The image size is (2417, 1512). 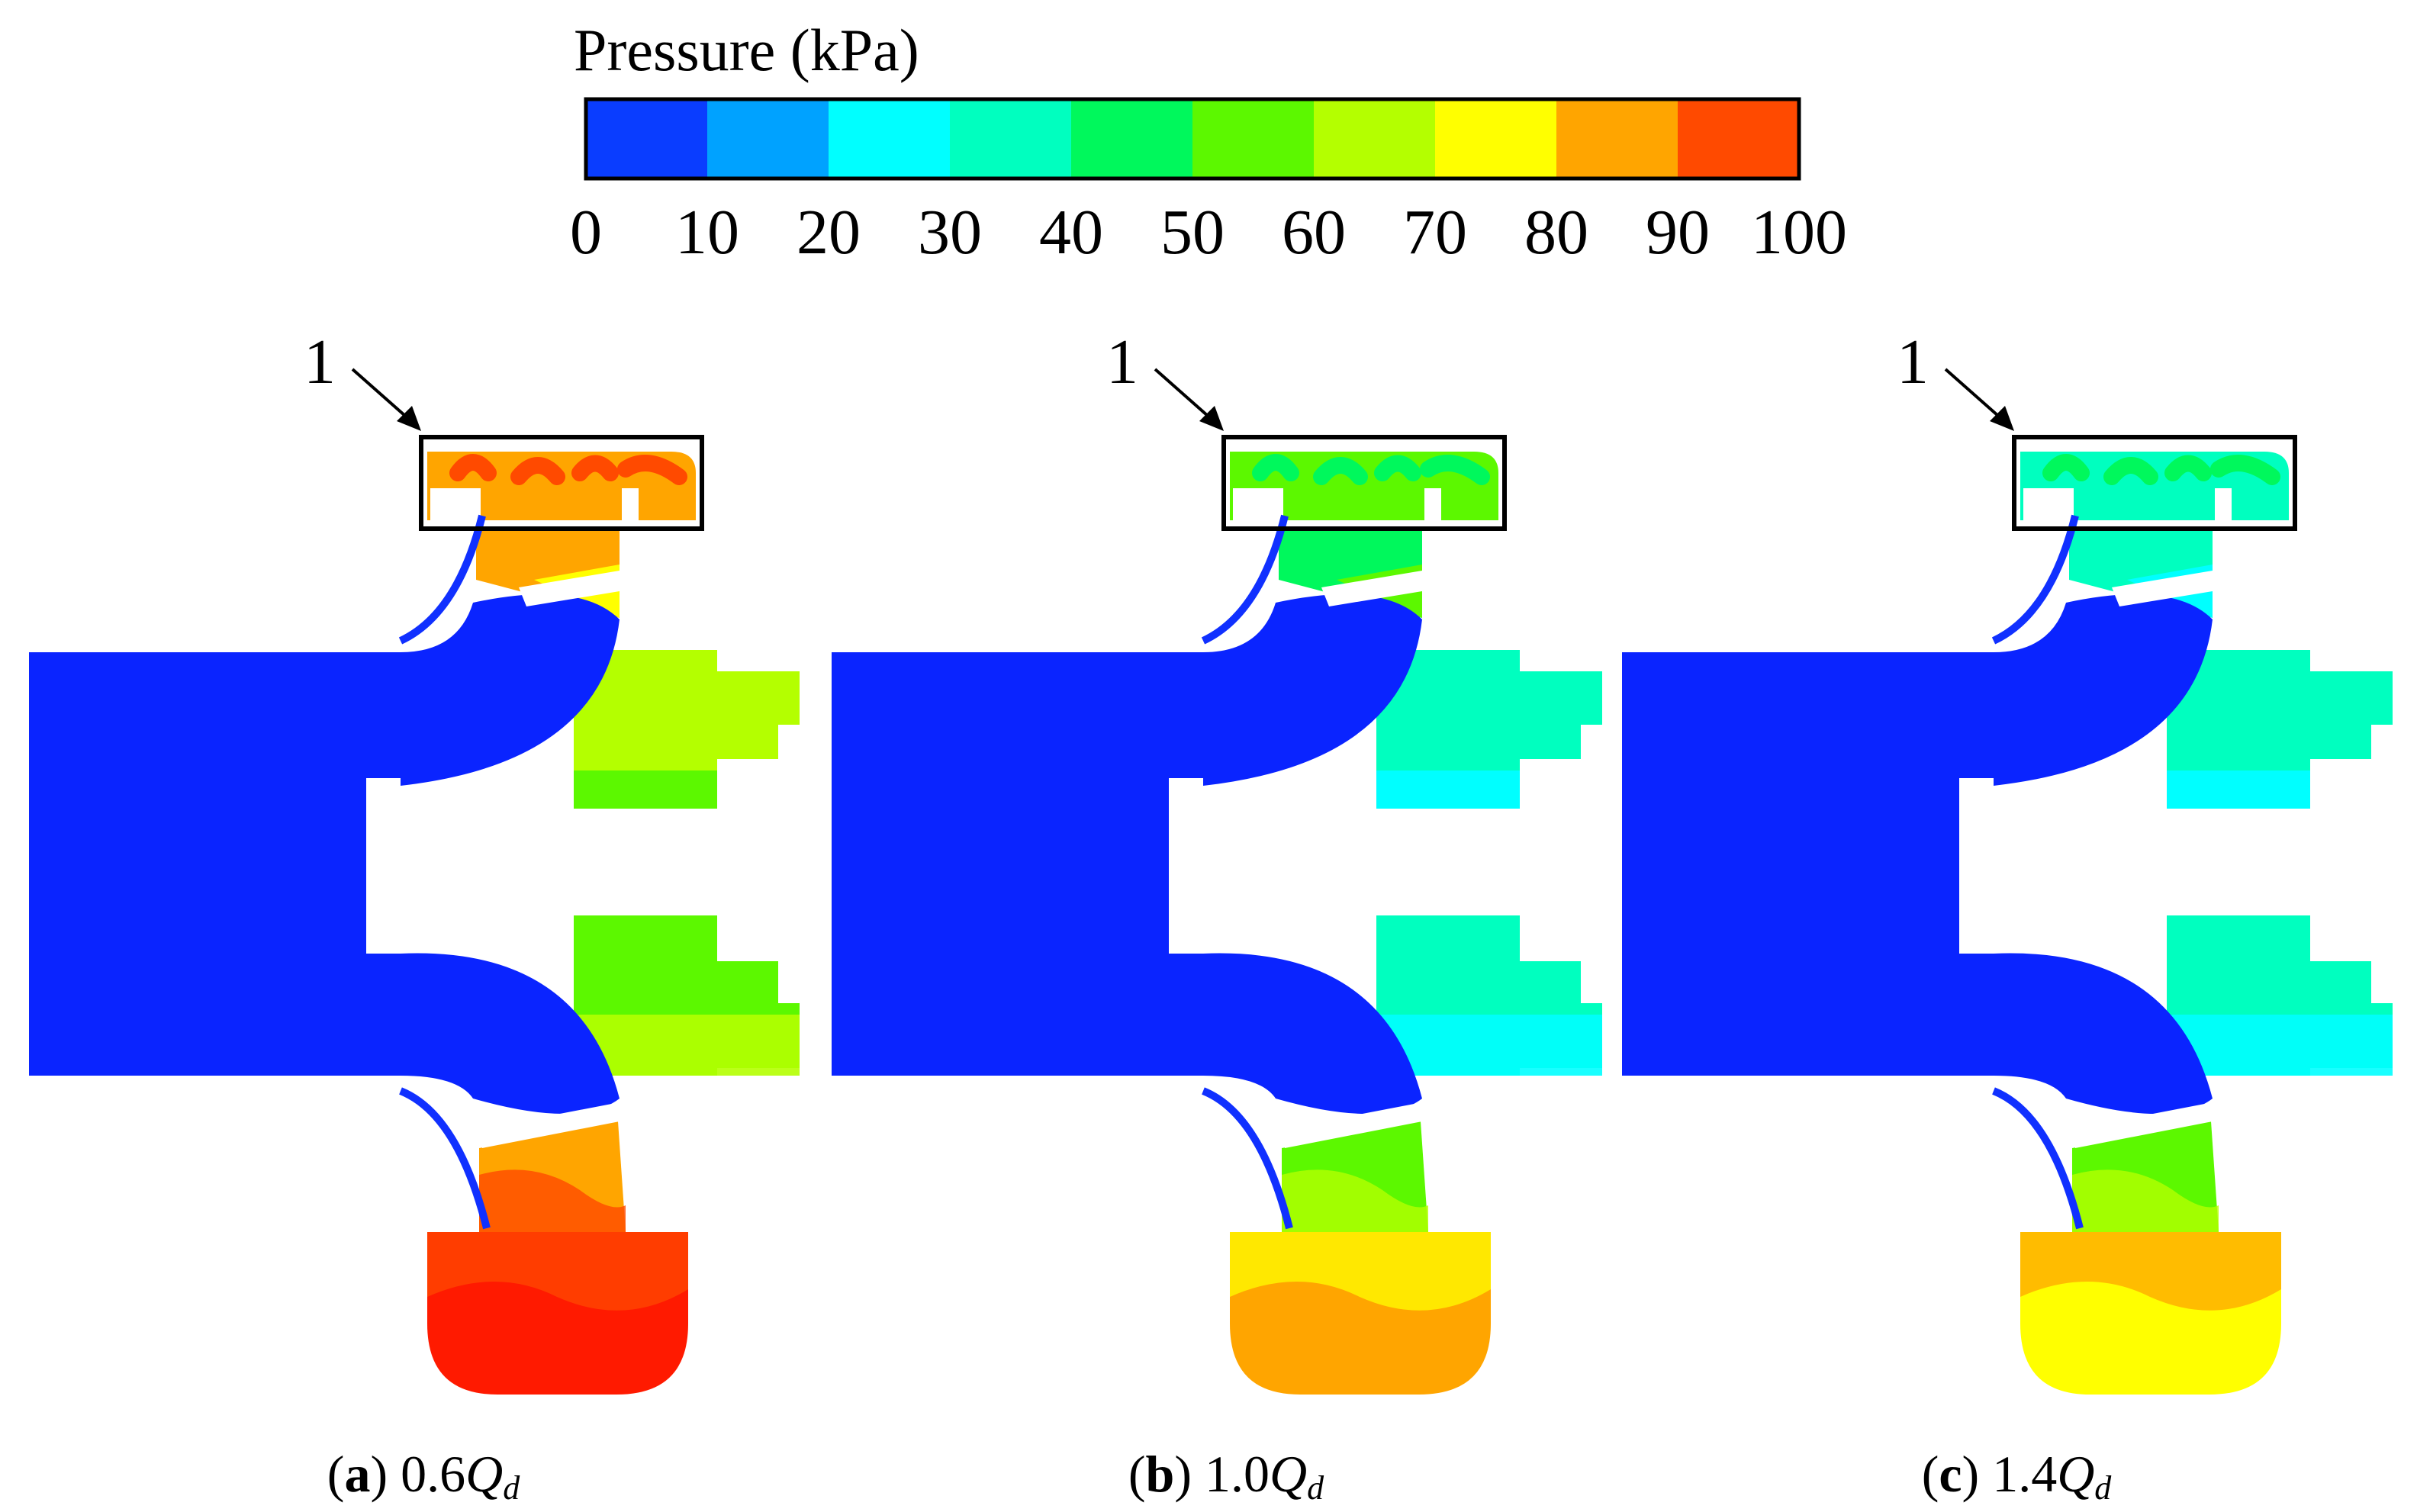 I want to click on caption-letter: b, so click(x=1160, y=1474).